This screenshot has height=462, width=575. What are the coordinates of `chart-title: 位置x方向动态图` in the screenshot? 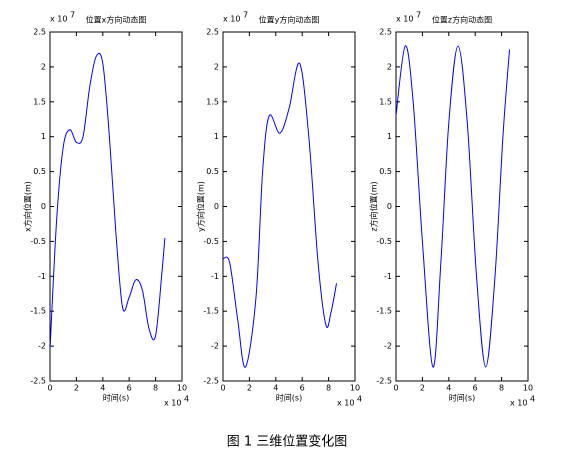 It's located at (116, 20).